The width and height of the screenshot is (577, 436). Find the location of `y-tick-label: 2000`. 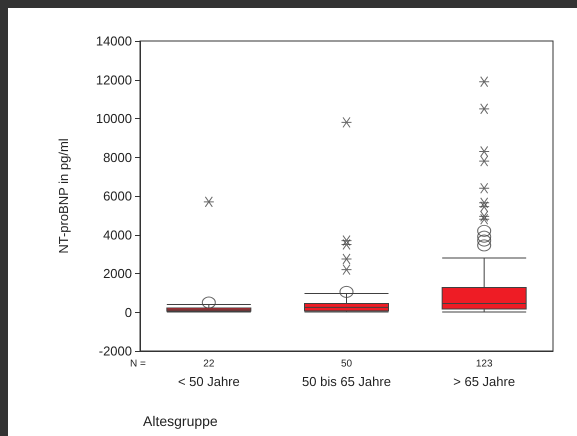

y-tick-label: 2000 is located at coordinates (117, 273).